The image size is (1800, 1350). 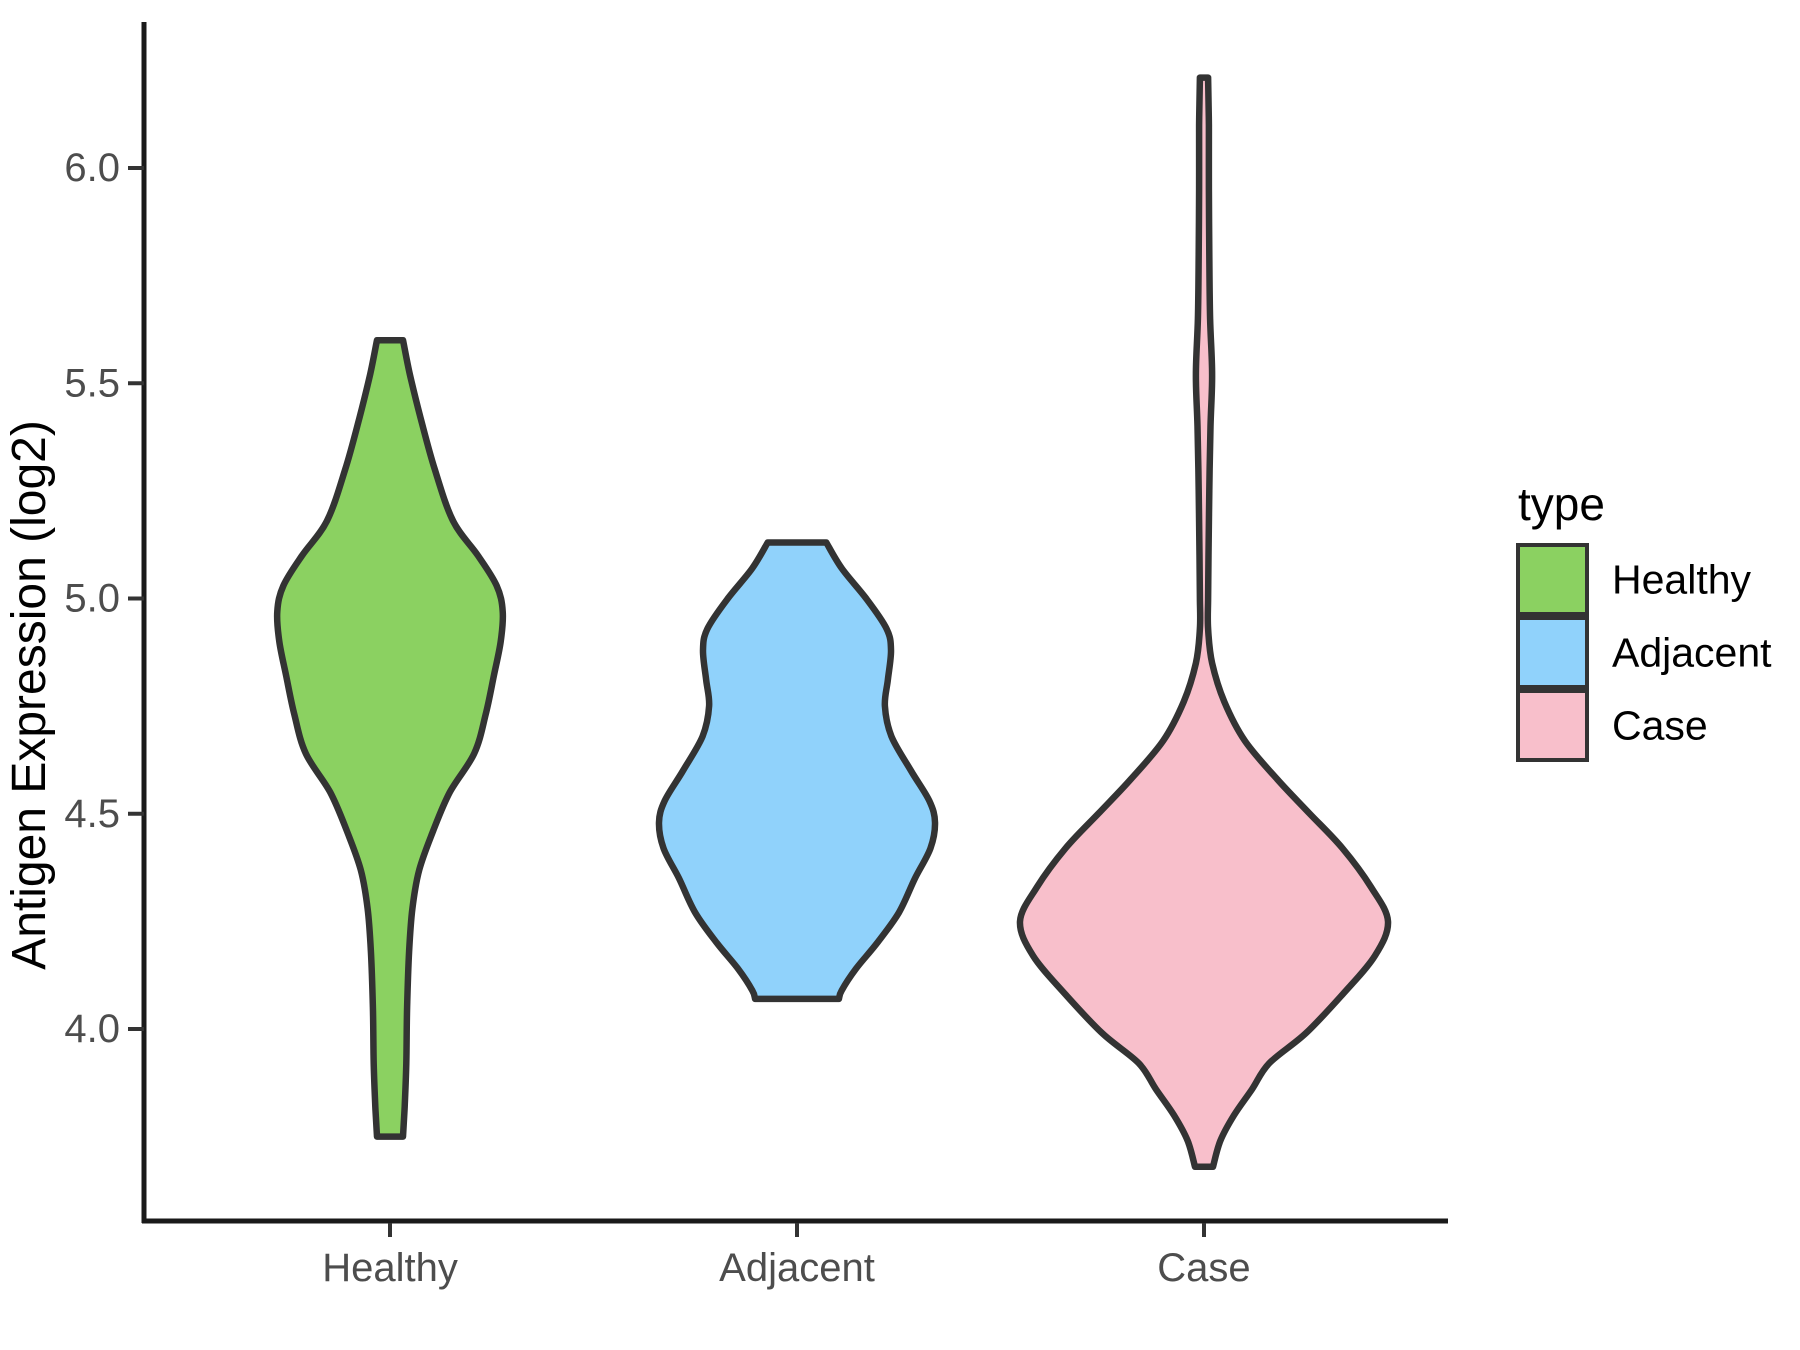 What do you see at coordinates (92, 168) in the screenshot?
I see `y-tick-label: 6.0` at bounding box center [92, 168].